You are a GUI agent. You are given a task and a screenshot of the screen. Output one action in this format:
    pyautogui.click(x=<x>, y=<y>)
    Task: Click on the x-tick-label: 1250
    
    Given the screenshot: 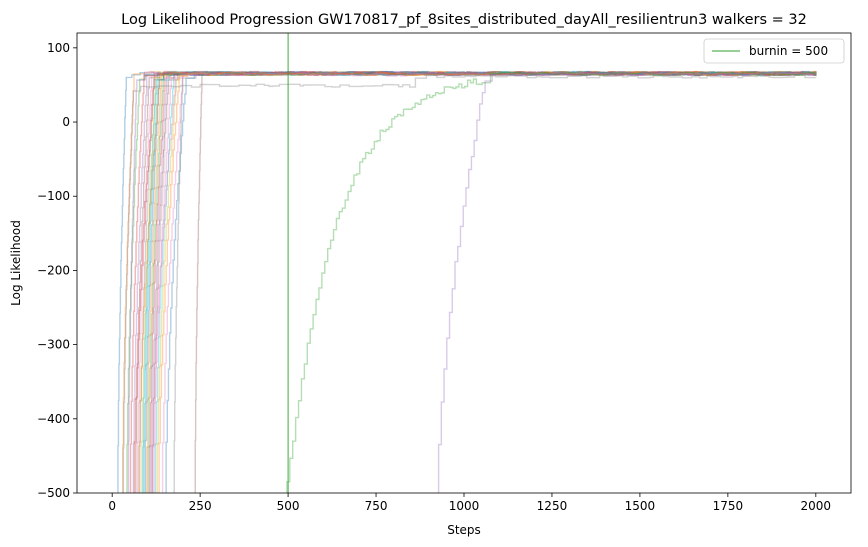 What is the action you would take?
    pyautogui.click(x=552, y=506)
    